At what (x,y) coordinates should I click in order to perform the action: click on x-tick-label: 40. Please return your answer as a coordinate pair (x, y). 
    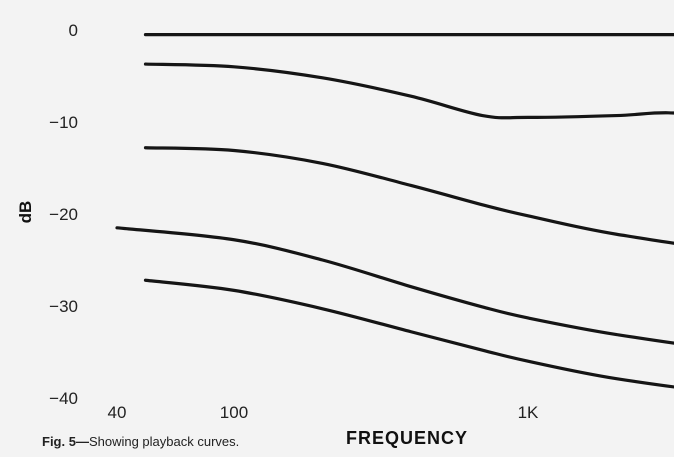
    Looking at the image, I should click on (117, 412).